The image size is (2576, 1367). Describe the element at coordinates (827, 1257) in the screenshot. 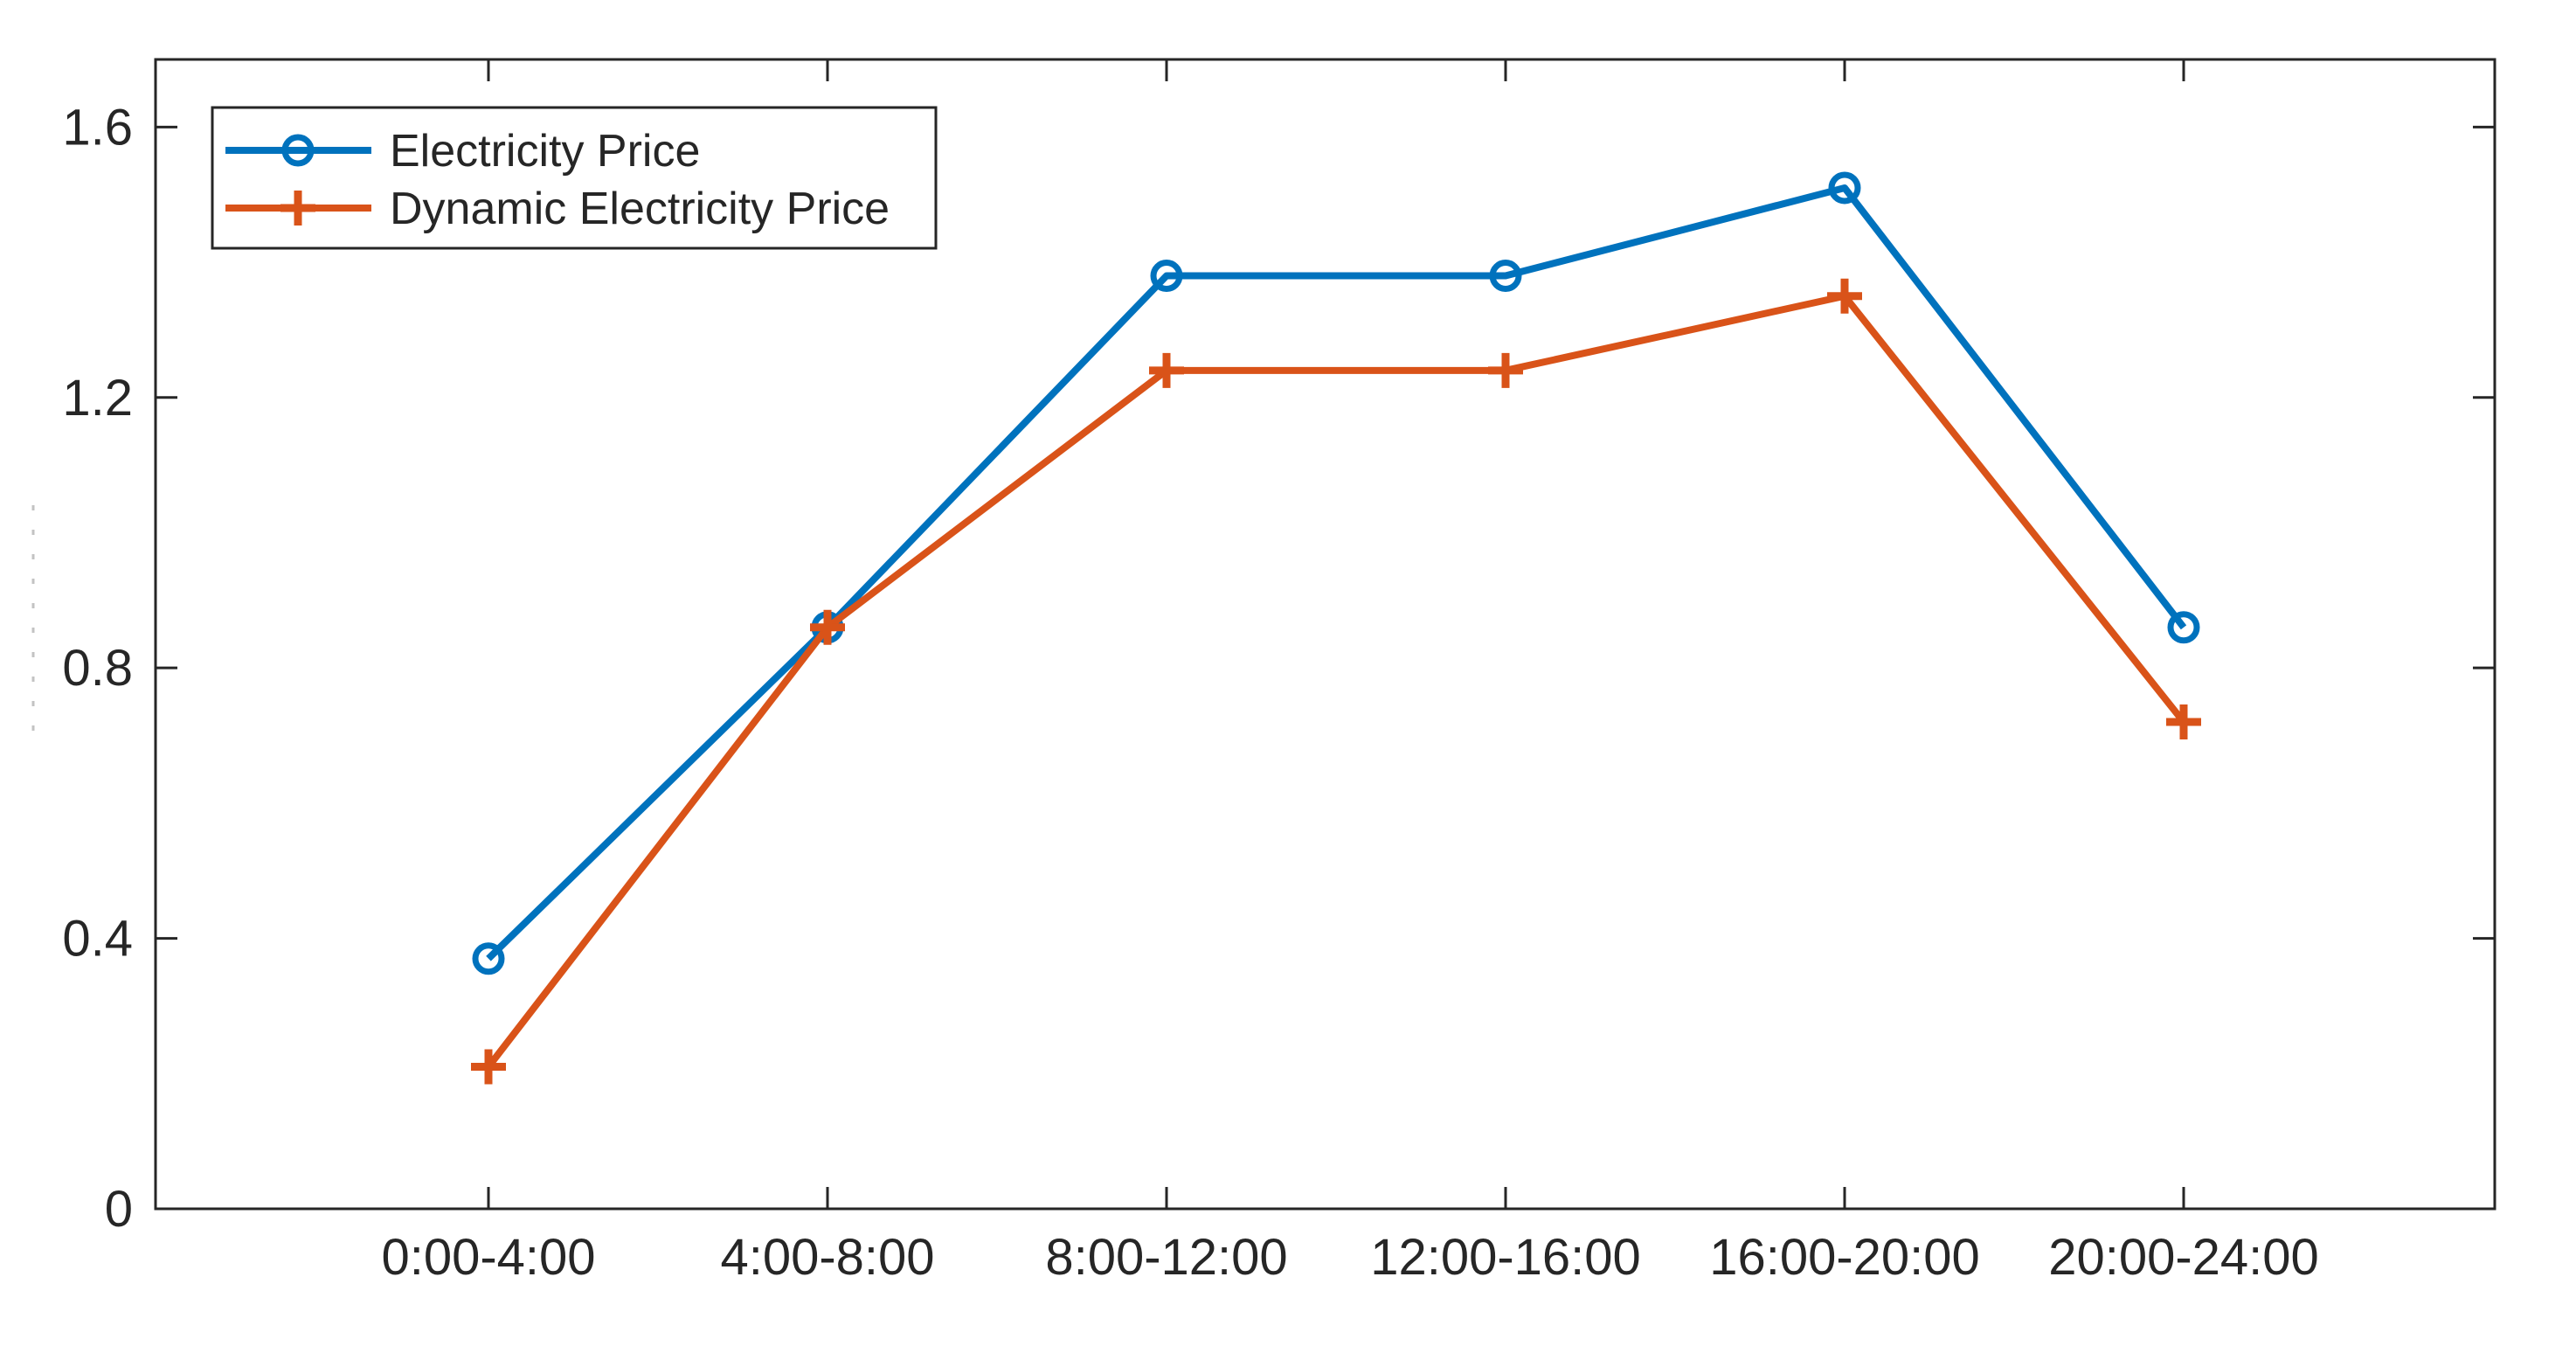

I see `x-tick-label: 4:00-8:00` at that location.